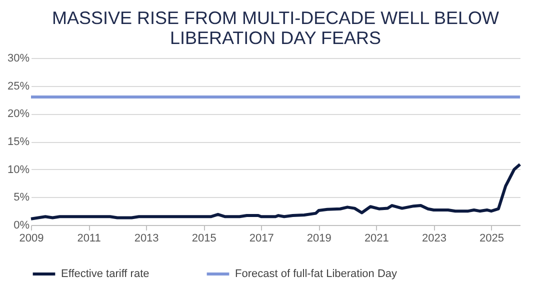 This screenshot has width=534, height=288. What do you see at coordinates (276, 18) in the screenshot?
I see `text: MASSIVE RISE FROM MULTI-DECADE WELL BELOW` at bounding box center [276, 18].